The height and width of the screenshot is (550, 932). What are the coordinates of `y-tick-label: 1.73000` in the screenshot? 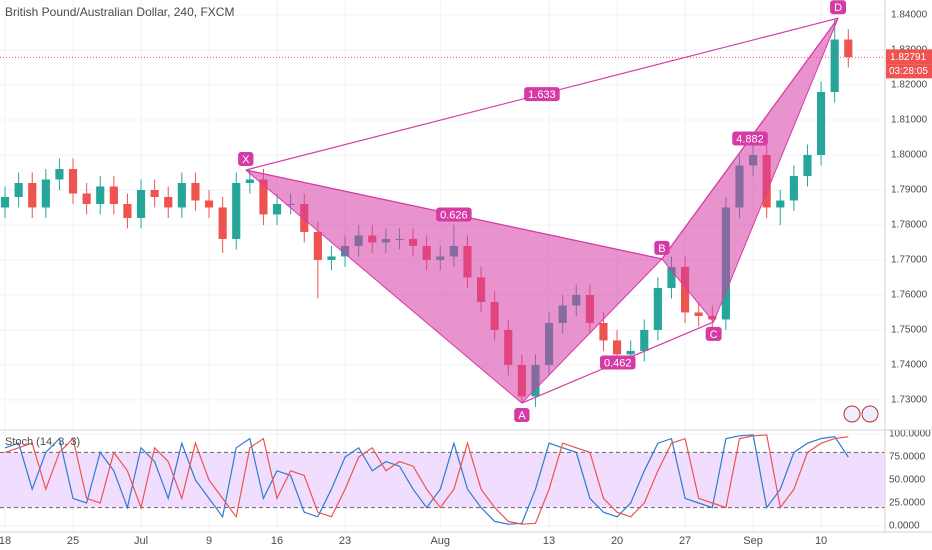 It's located at (909, 400).